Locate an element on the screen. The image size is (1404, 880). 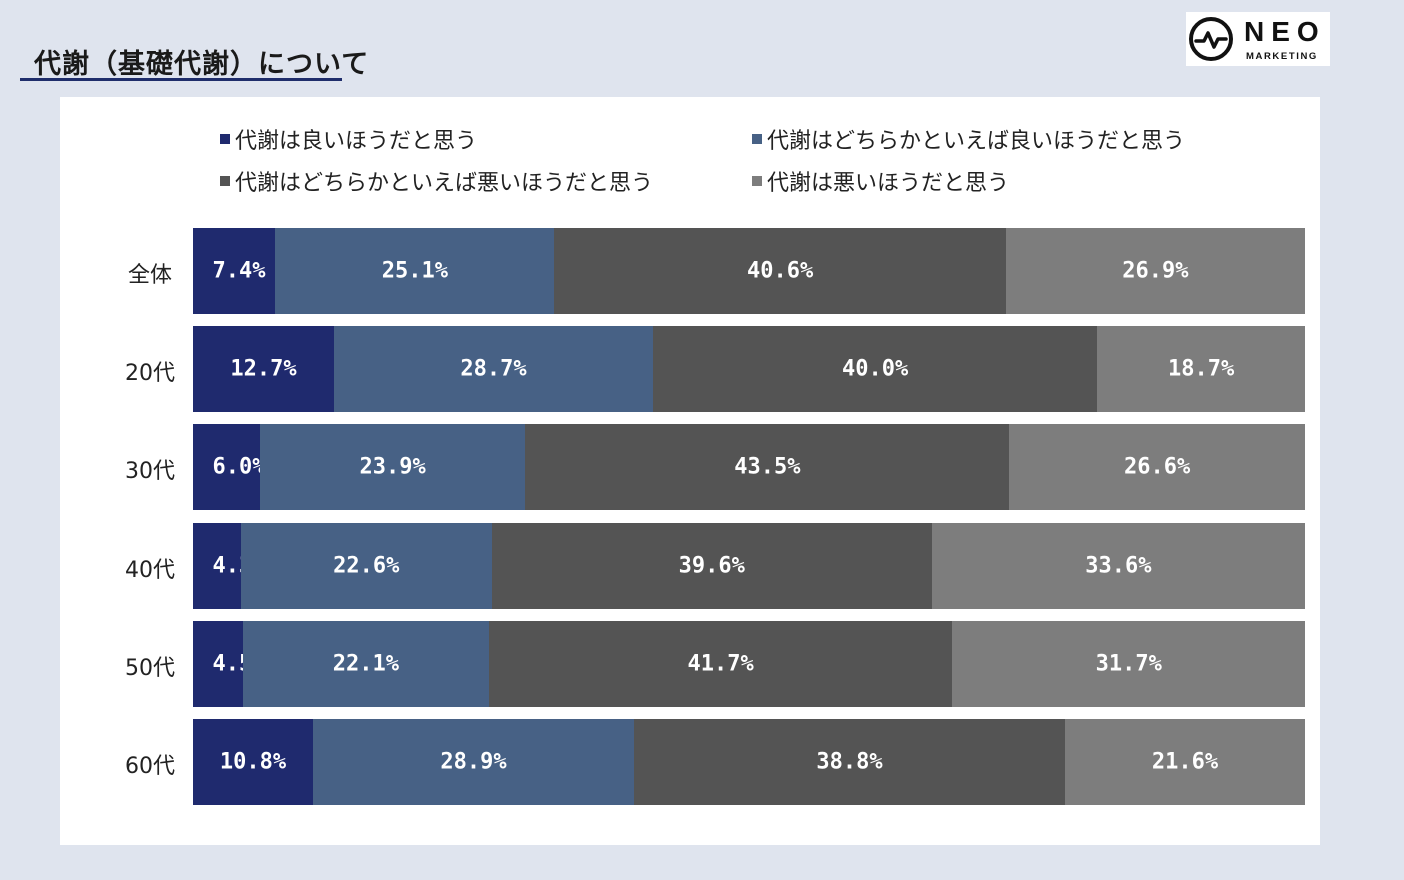
data-label: 22.1% is located at coordinates (366, 664).